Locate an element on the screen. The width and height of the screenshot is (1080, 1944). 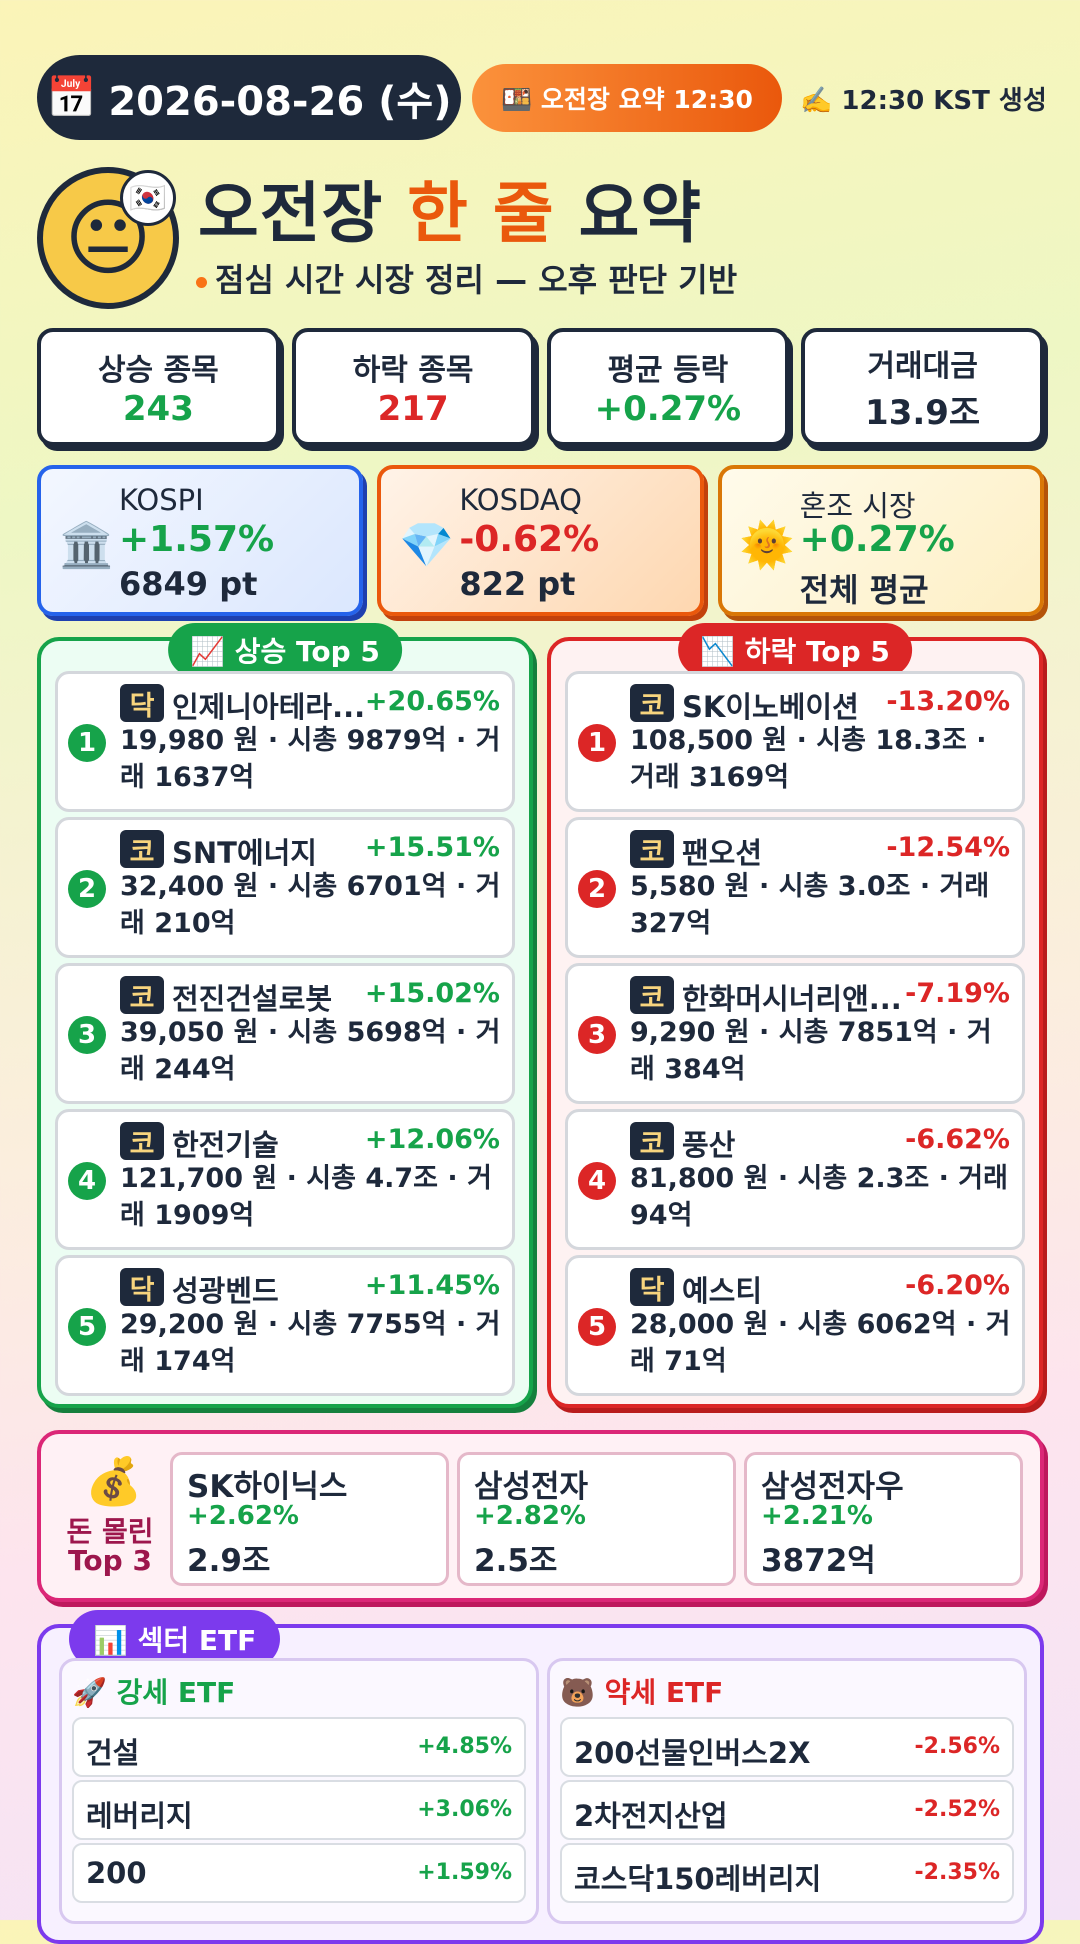
stock-detail: 28,000 원 · 시총 6062억 · 거래 71억 is located at coordinates (820, 1343).